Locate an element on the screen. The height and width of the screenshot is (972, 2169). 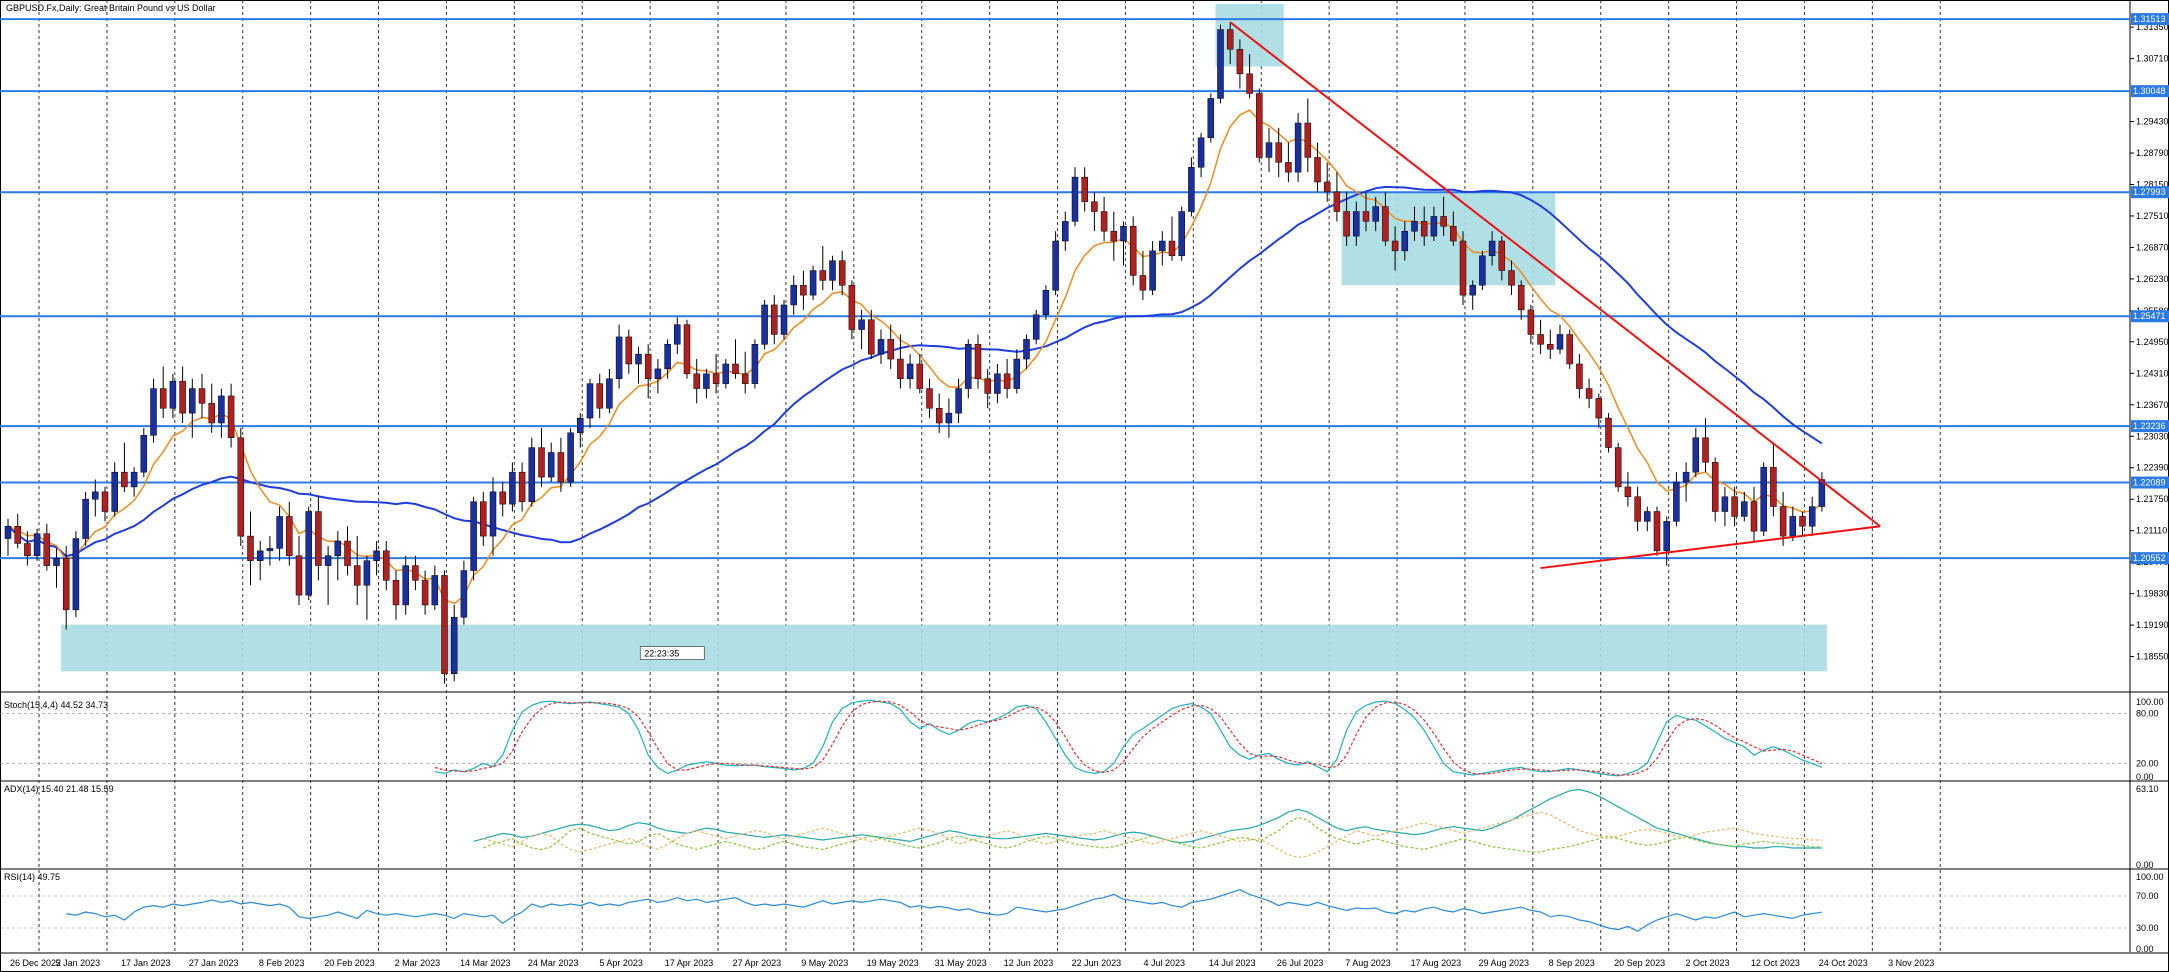
y-tick-label: 1.24950 is located at coordinates (2152, 342).